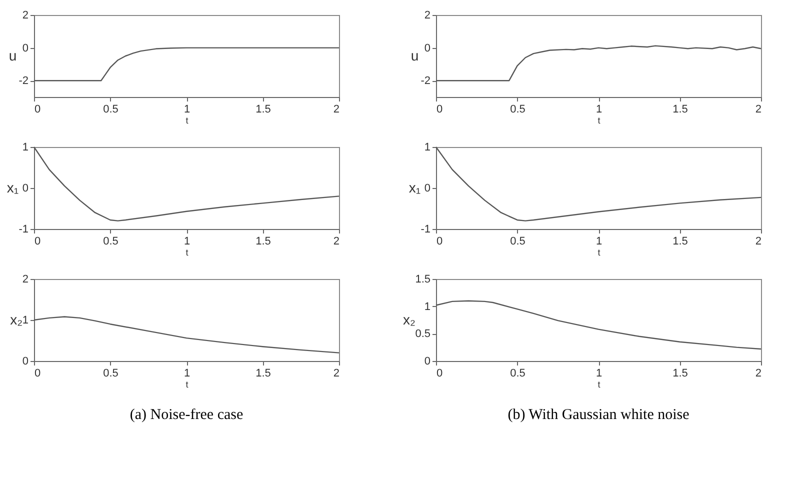  I want to click on y-tick-label: 1.5, so click(422, 280).